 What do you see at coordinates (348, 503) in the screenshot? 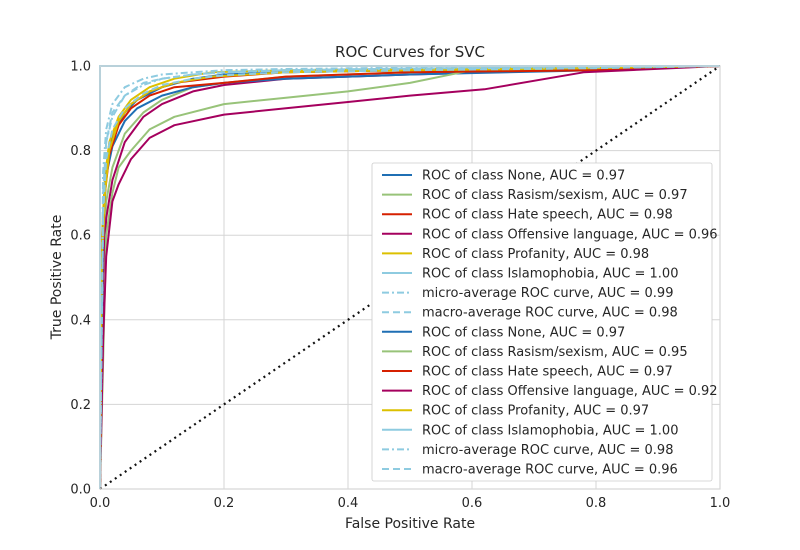
I see `x-tick-label: 0.4` at bounding box center [348, 503].